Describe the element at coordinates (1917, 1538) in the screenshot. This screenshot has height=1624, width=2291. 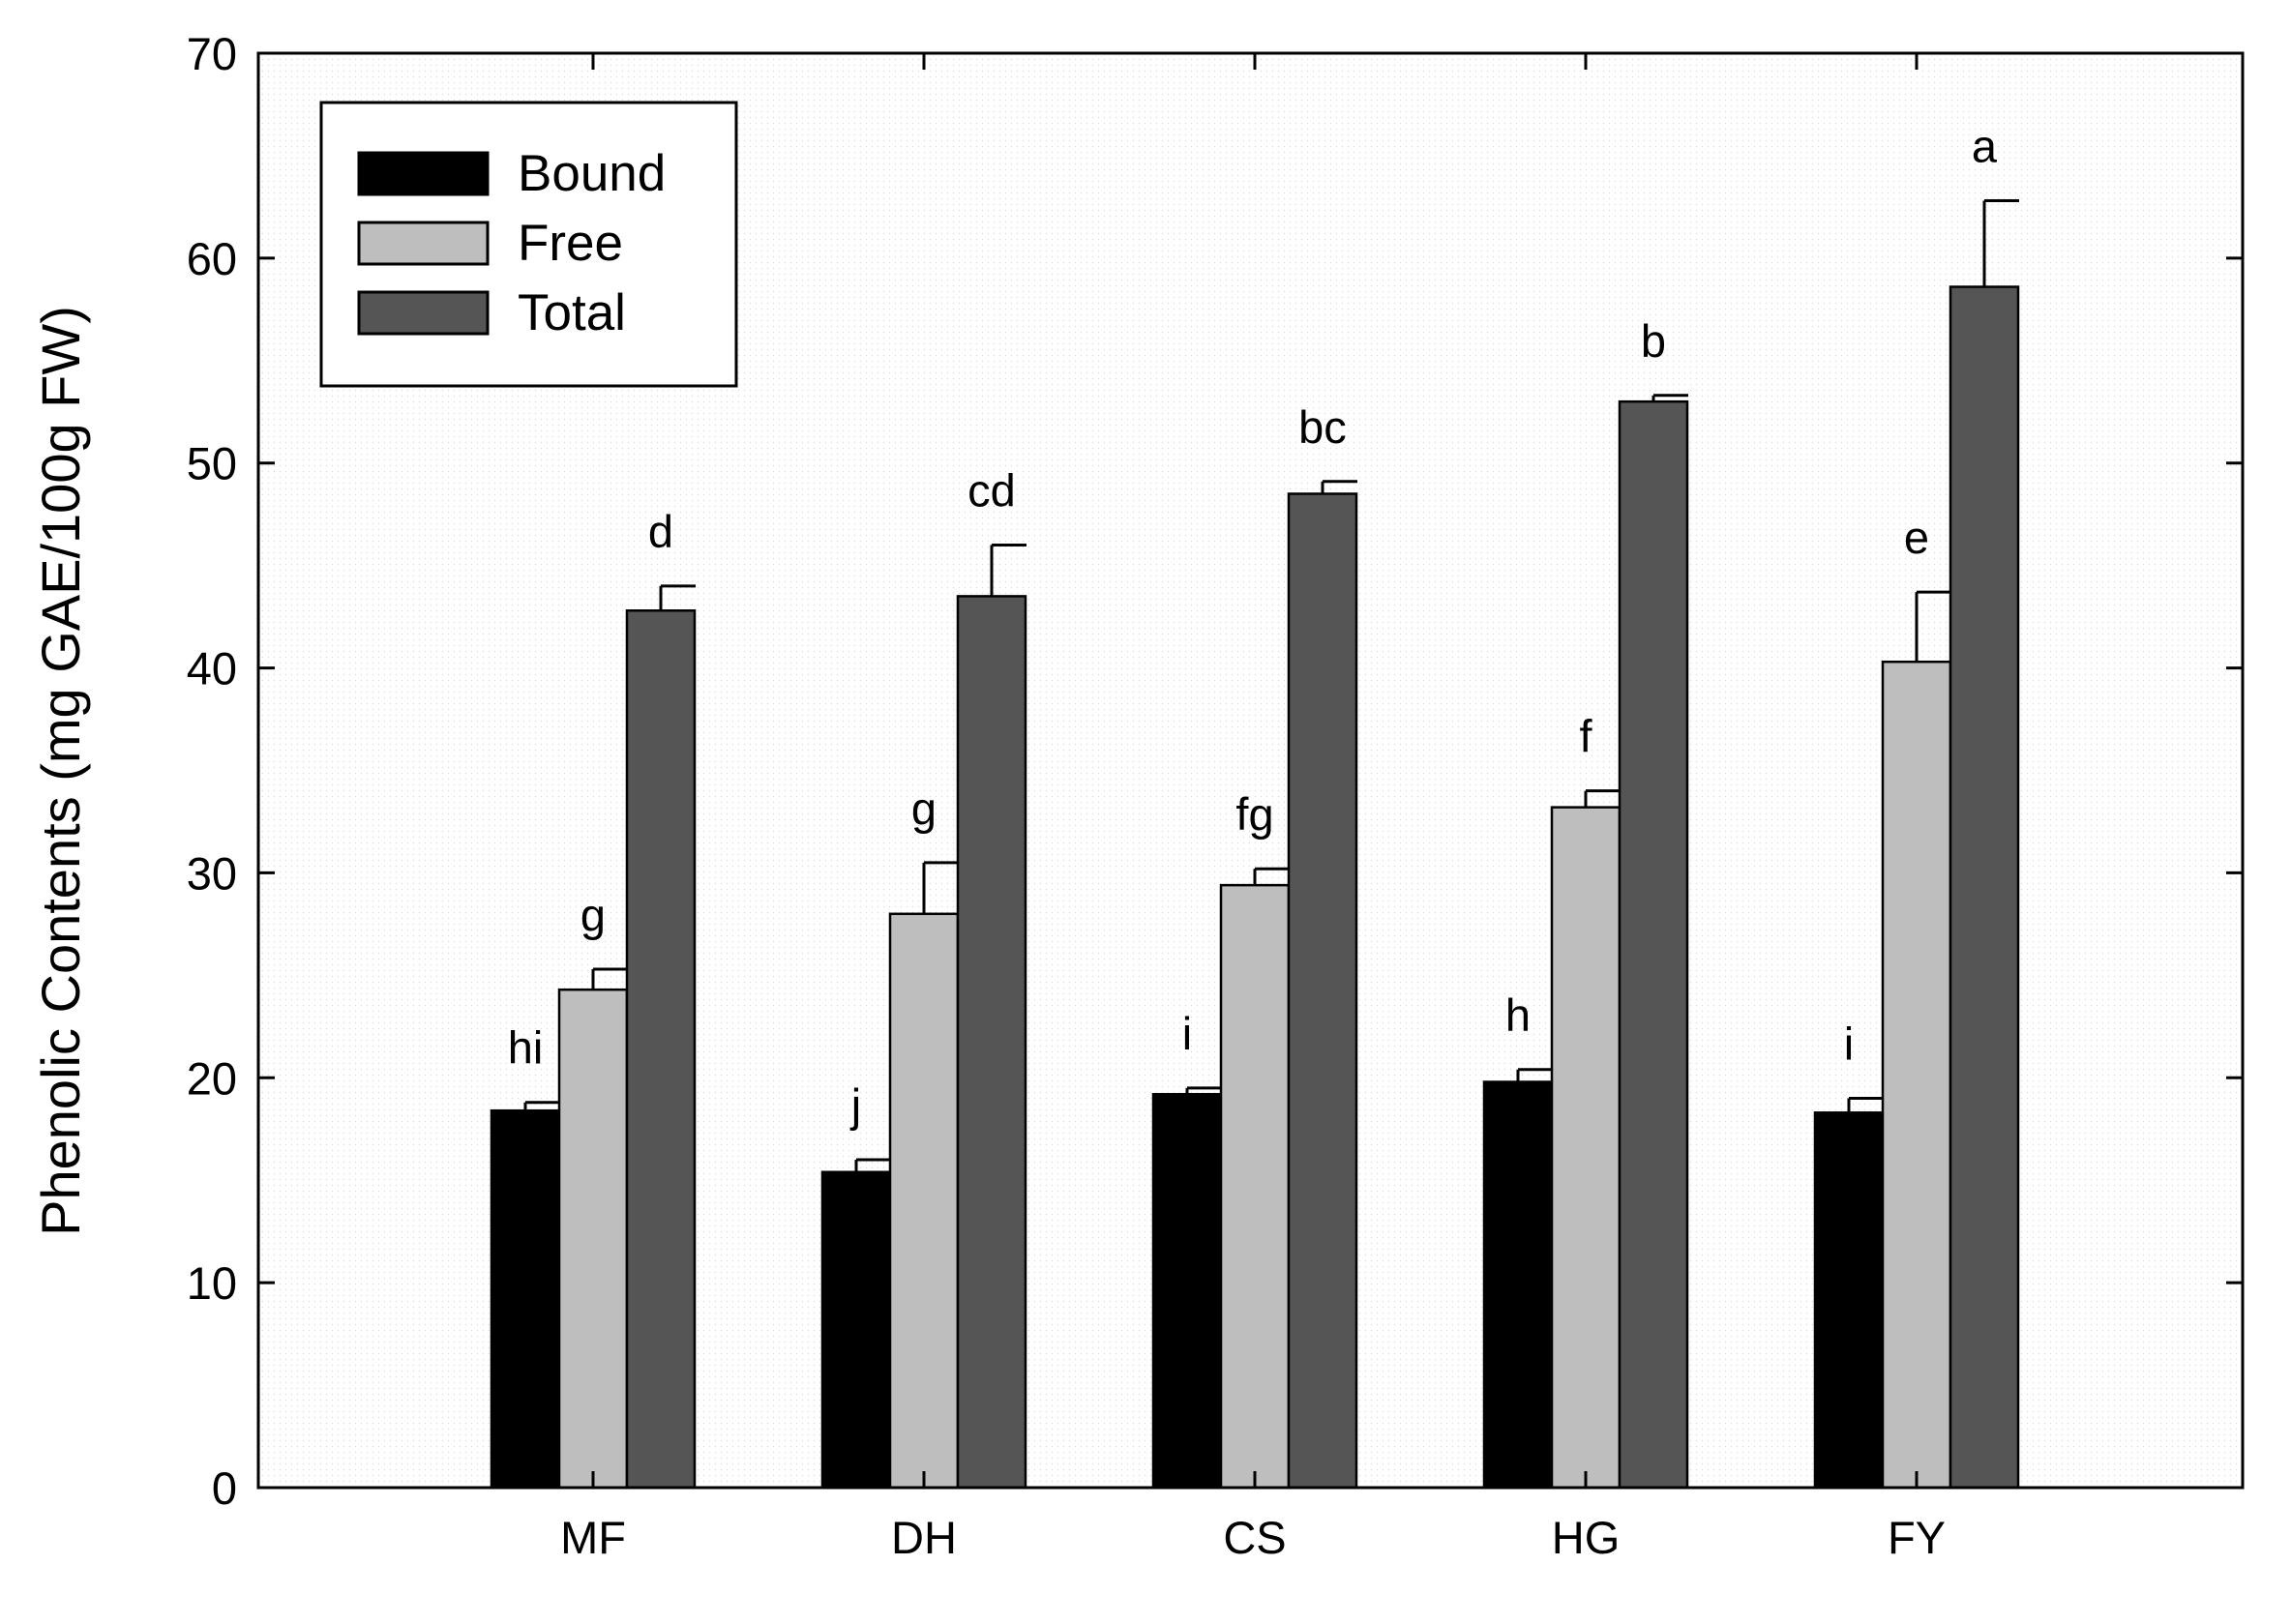
I see `x-tick-label: FY` at that location.